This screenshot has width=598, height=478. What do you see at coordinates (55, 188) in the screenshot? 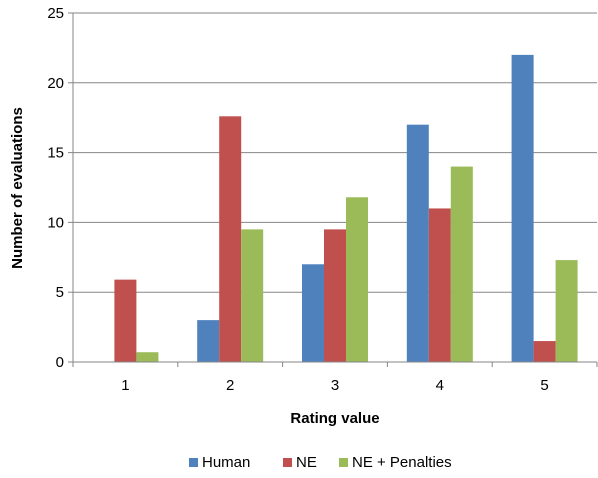
I see `y-tick-labels: 0 5 10 15 20 25` at bounding box center [55, 188].